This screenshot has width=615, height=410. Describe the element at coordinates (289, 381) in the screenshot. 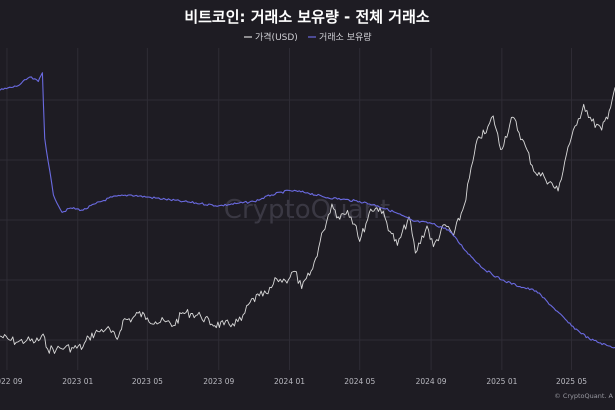

I see `x-tick-label-4: 2024 01` at that location.